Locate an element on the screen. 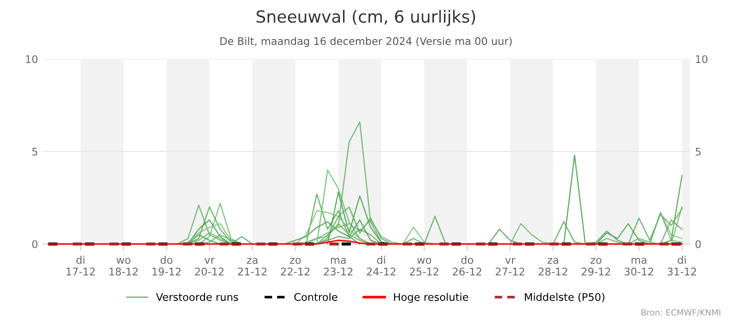  x-tick-label: ma 30-12 is located at coordinates (639, 267).